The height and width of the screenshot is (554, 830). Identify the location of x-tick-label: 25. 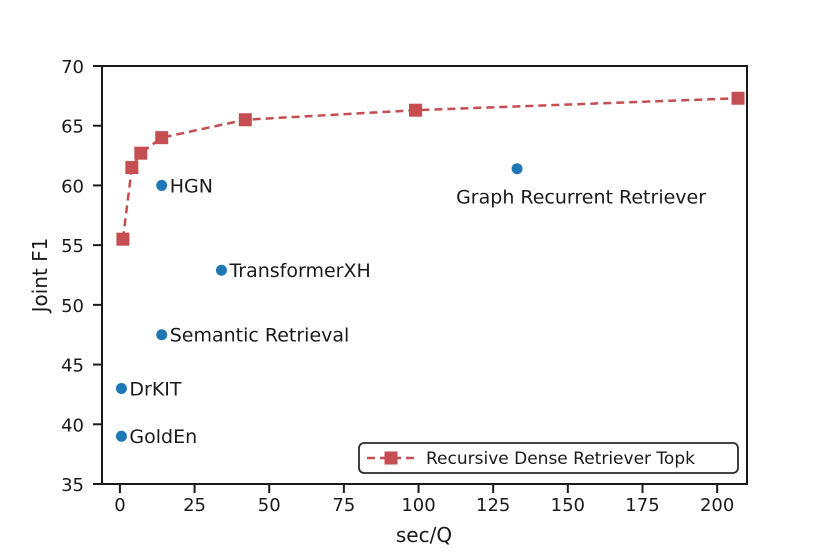
(194, 505).